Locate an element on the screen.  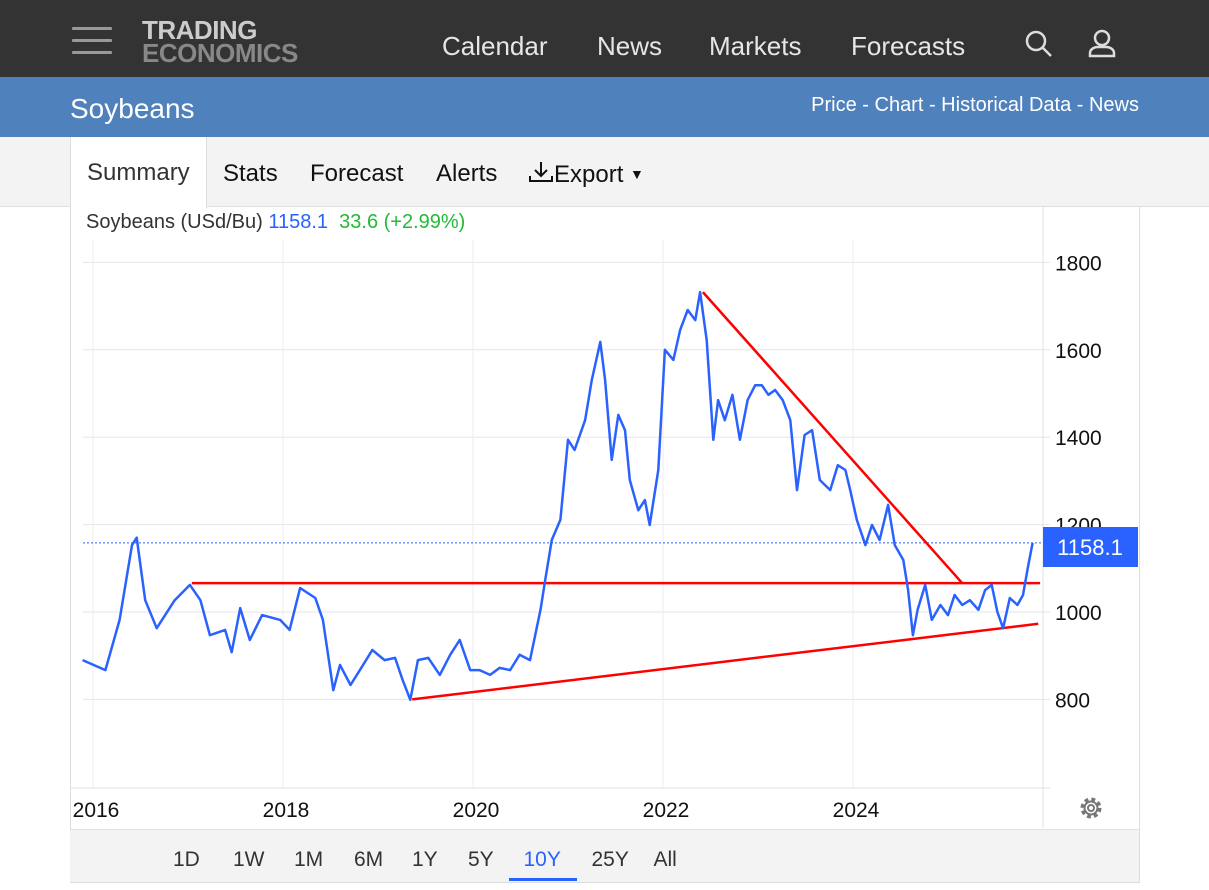
range-6m: 6M is located at coordinates (369, 859).